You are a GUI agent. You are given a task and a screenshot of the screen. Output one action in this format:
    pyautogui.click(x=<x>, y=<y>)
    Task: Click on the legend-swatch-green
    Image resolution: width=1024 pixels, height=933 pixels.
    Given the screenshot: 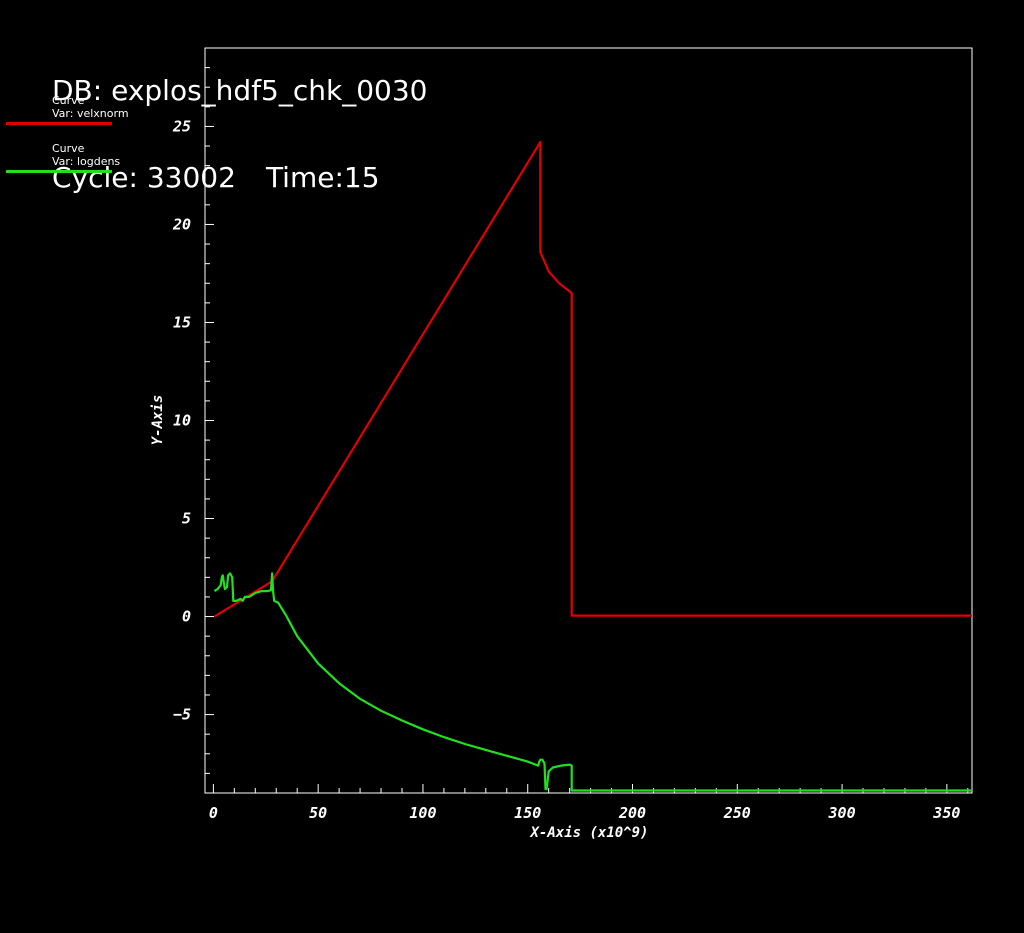 What is the action you would take?
    pyautogui.click(x=59, y=171)
    